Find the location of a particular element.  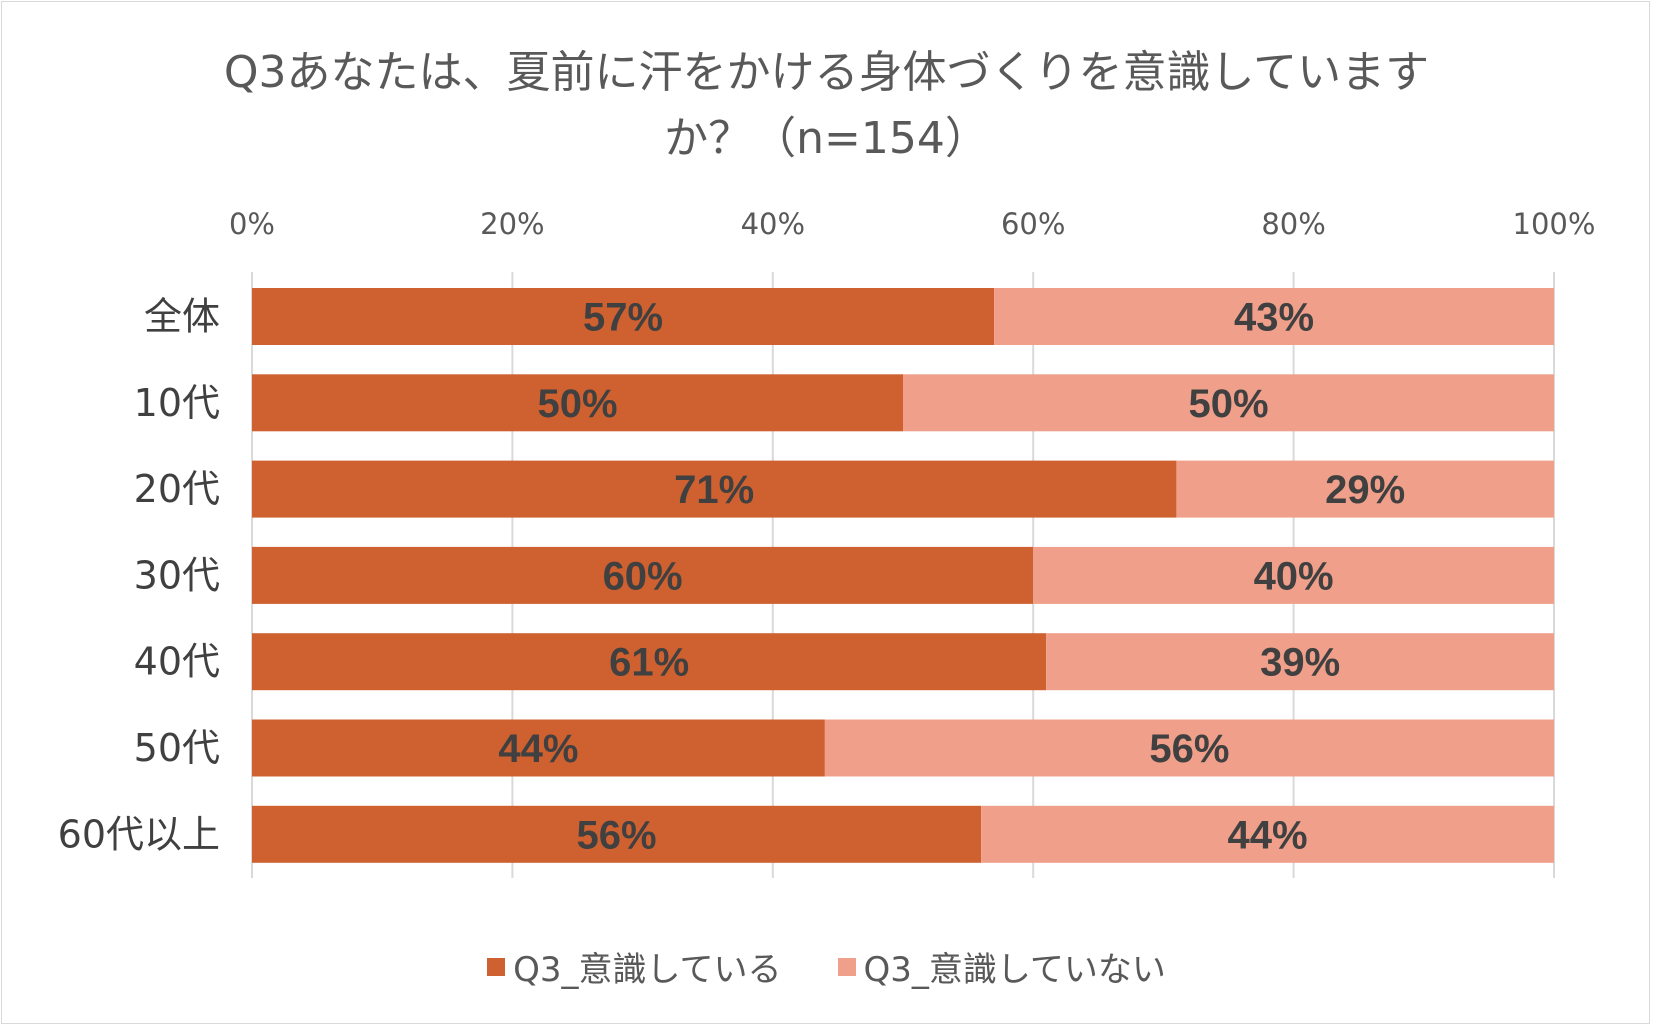

data-label: 39% is located at coordinates (1300, 663).